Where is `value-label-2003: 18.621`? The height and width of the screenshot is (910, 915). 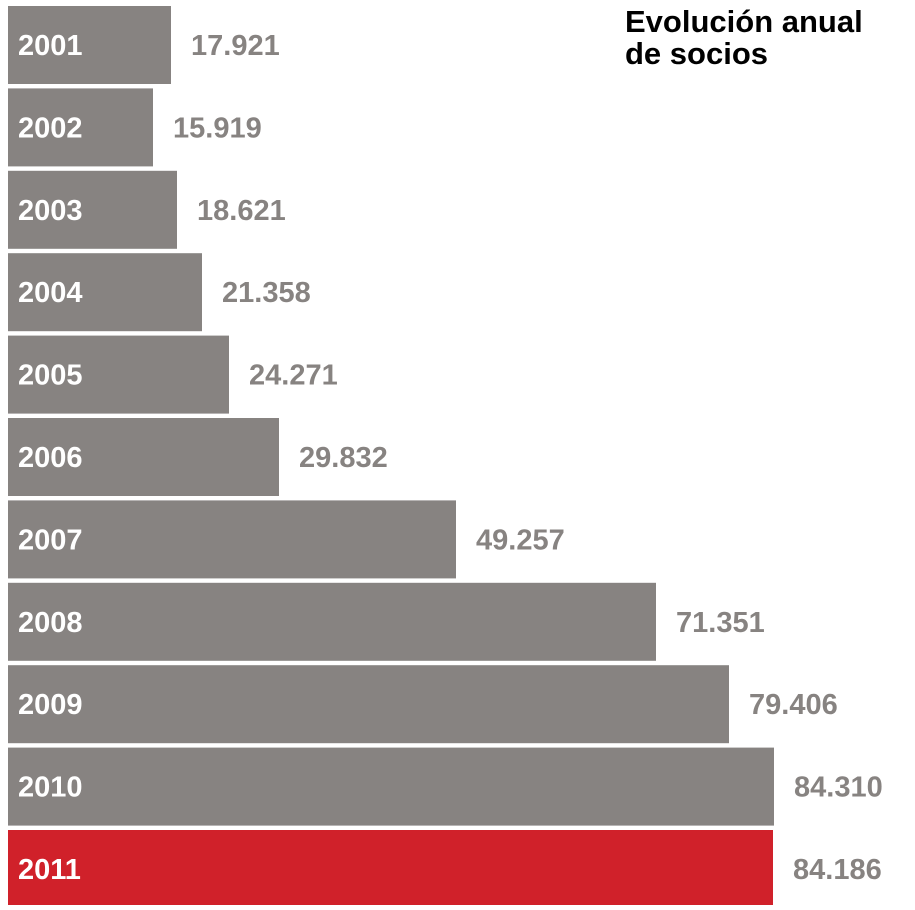 value-label-2003: 18.621 is located at coordinates (241, 211).